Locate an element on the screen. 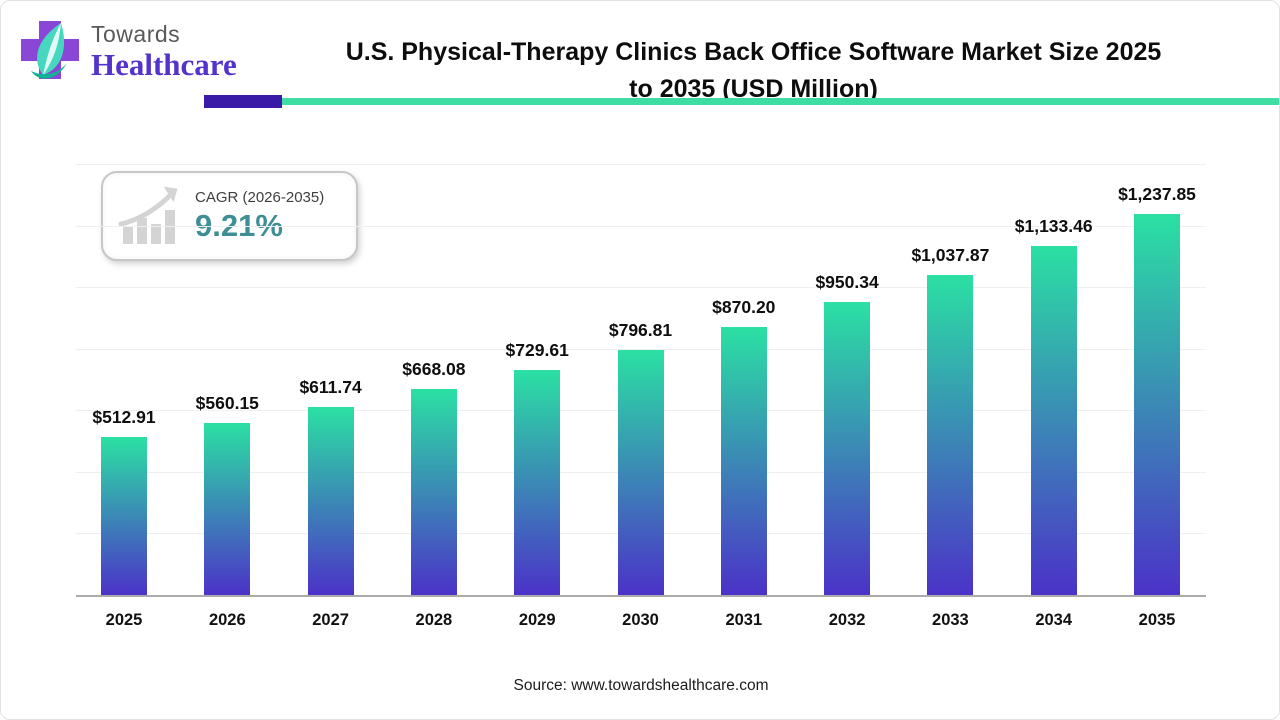 This screenshot has width=1280, height=720. cagr-label: CAGR (2026-2035) is located at coordinates (260, 197).